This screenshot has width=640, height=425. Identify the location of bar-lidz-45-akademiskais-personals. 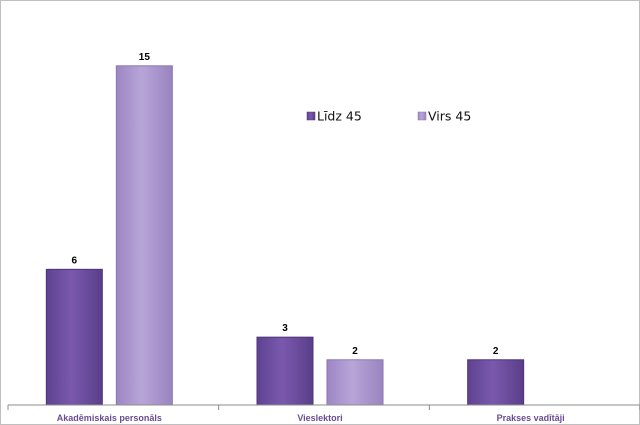
(74, 337).